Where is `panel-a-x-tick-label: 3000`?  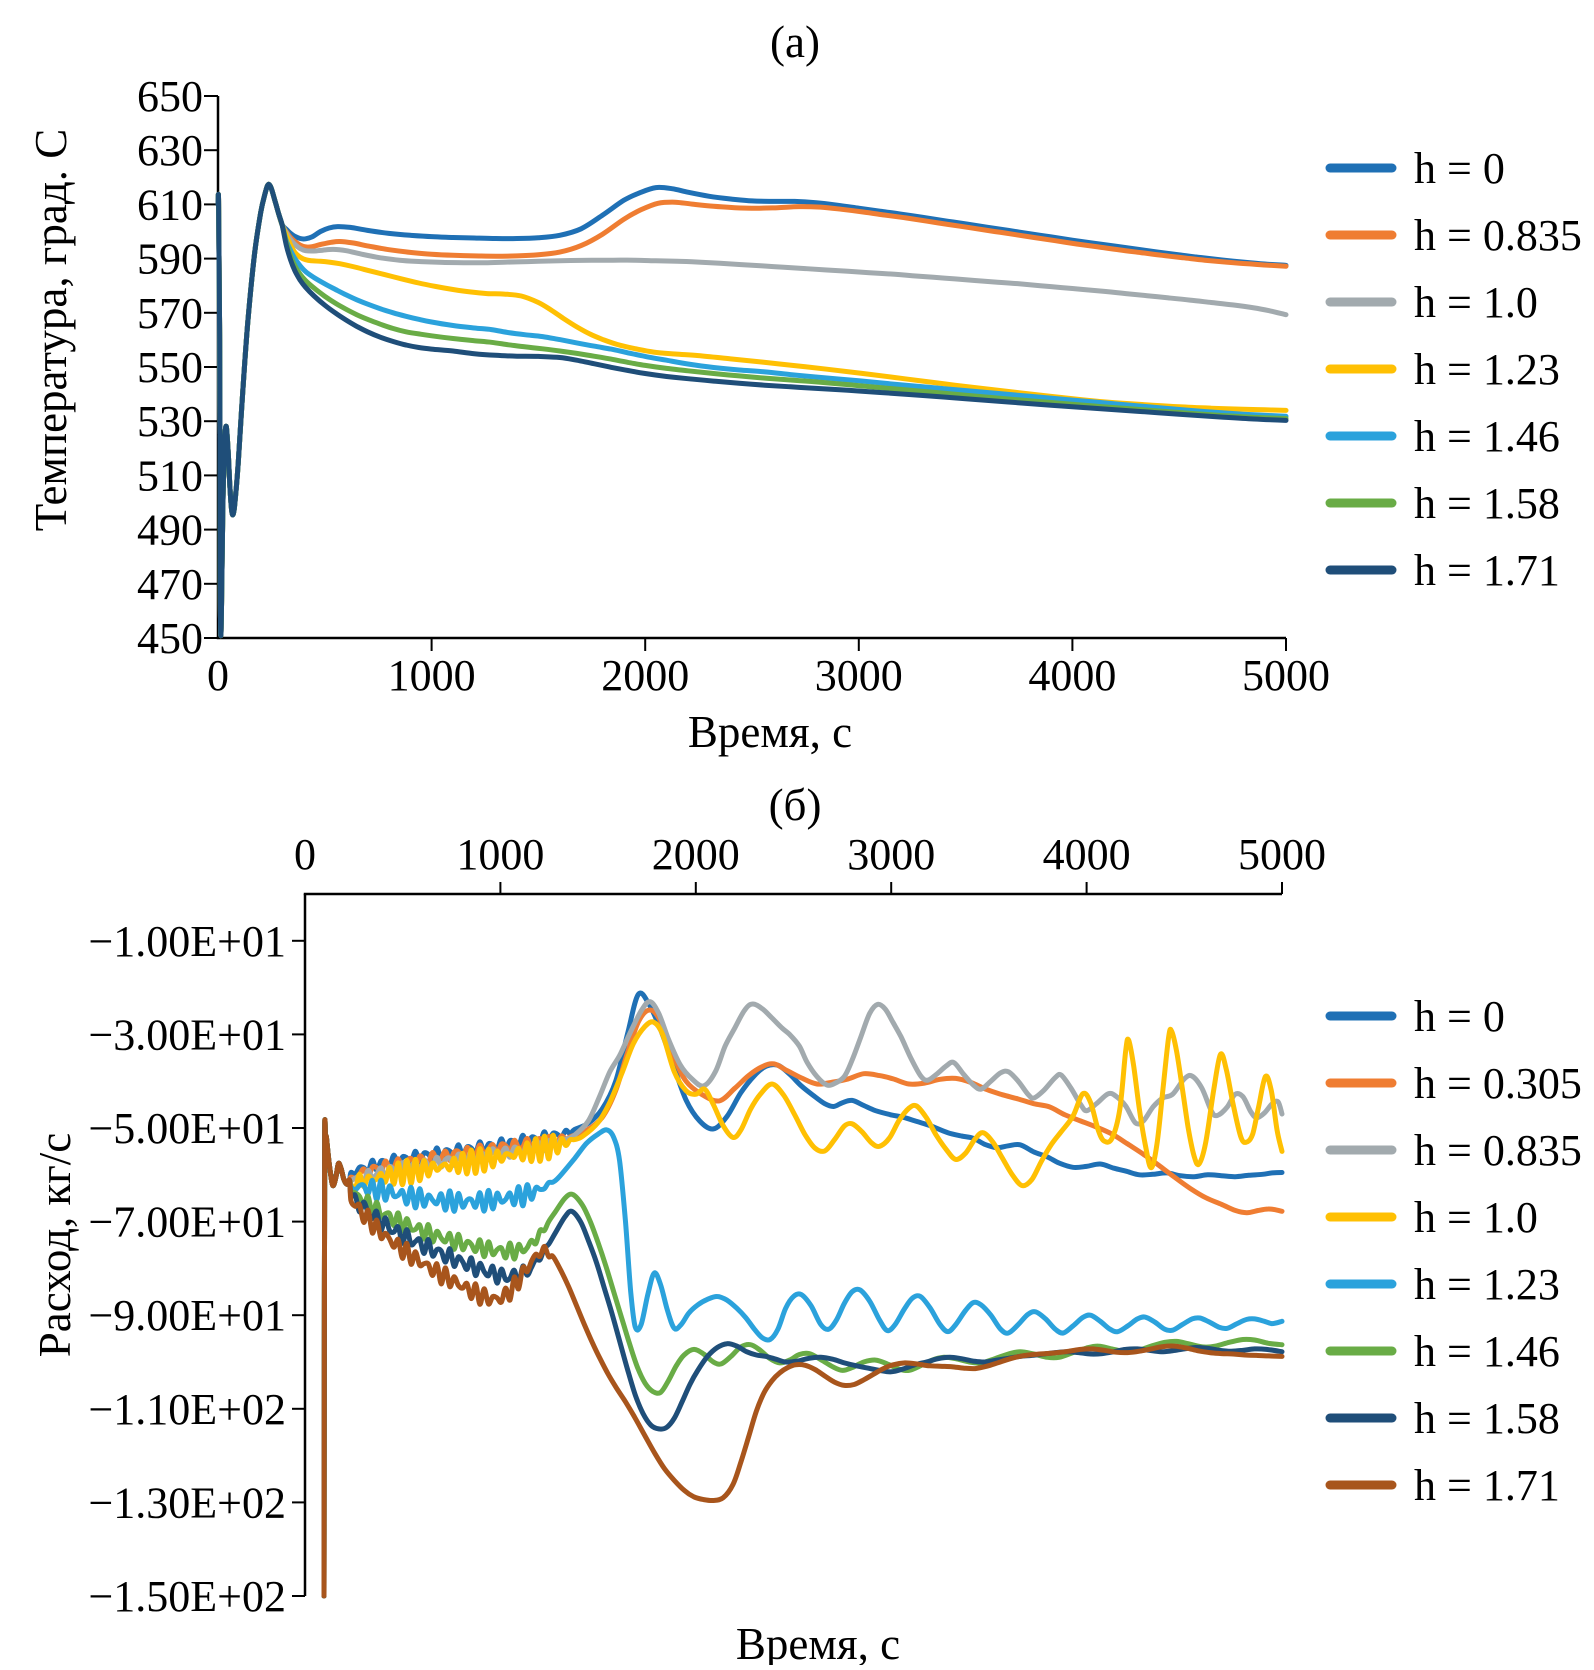 panel-a-x-tick-label: 3000 is located at coordinates (859, 675).